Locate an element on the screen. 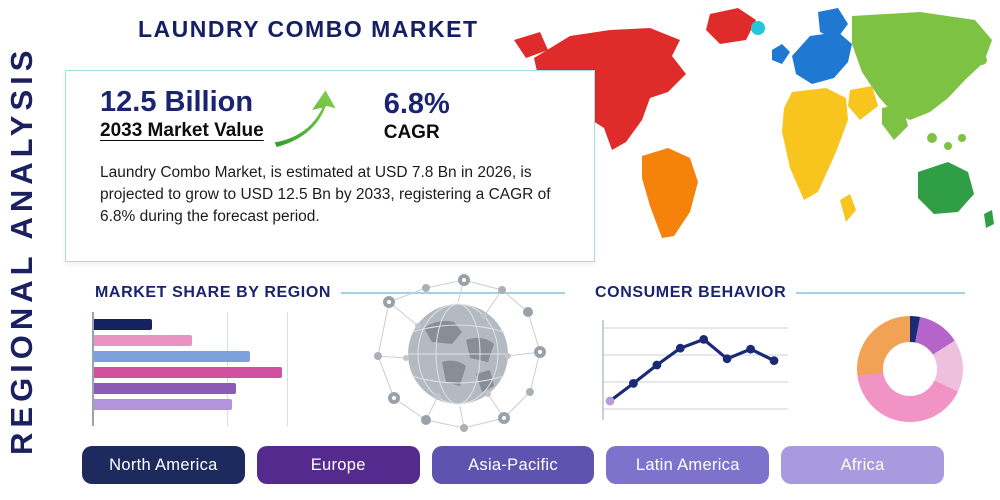  line-plot is located at coordinates (695, 370).